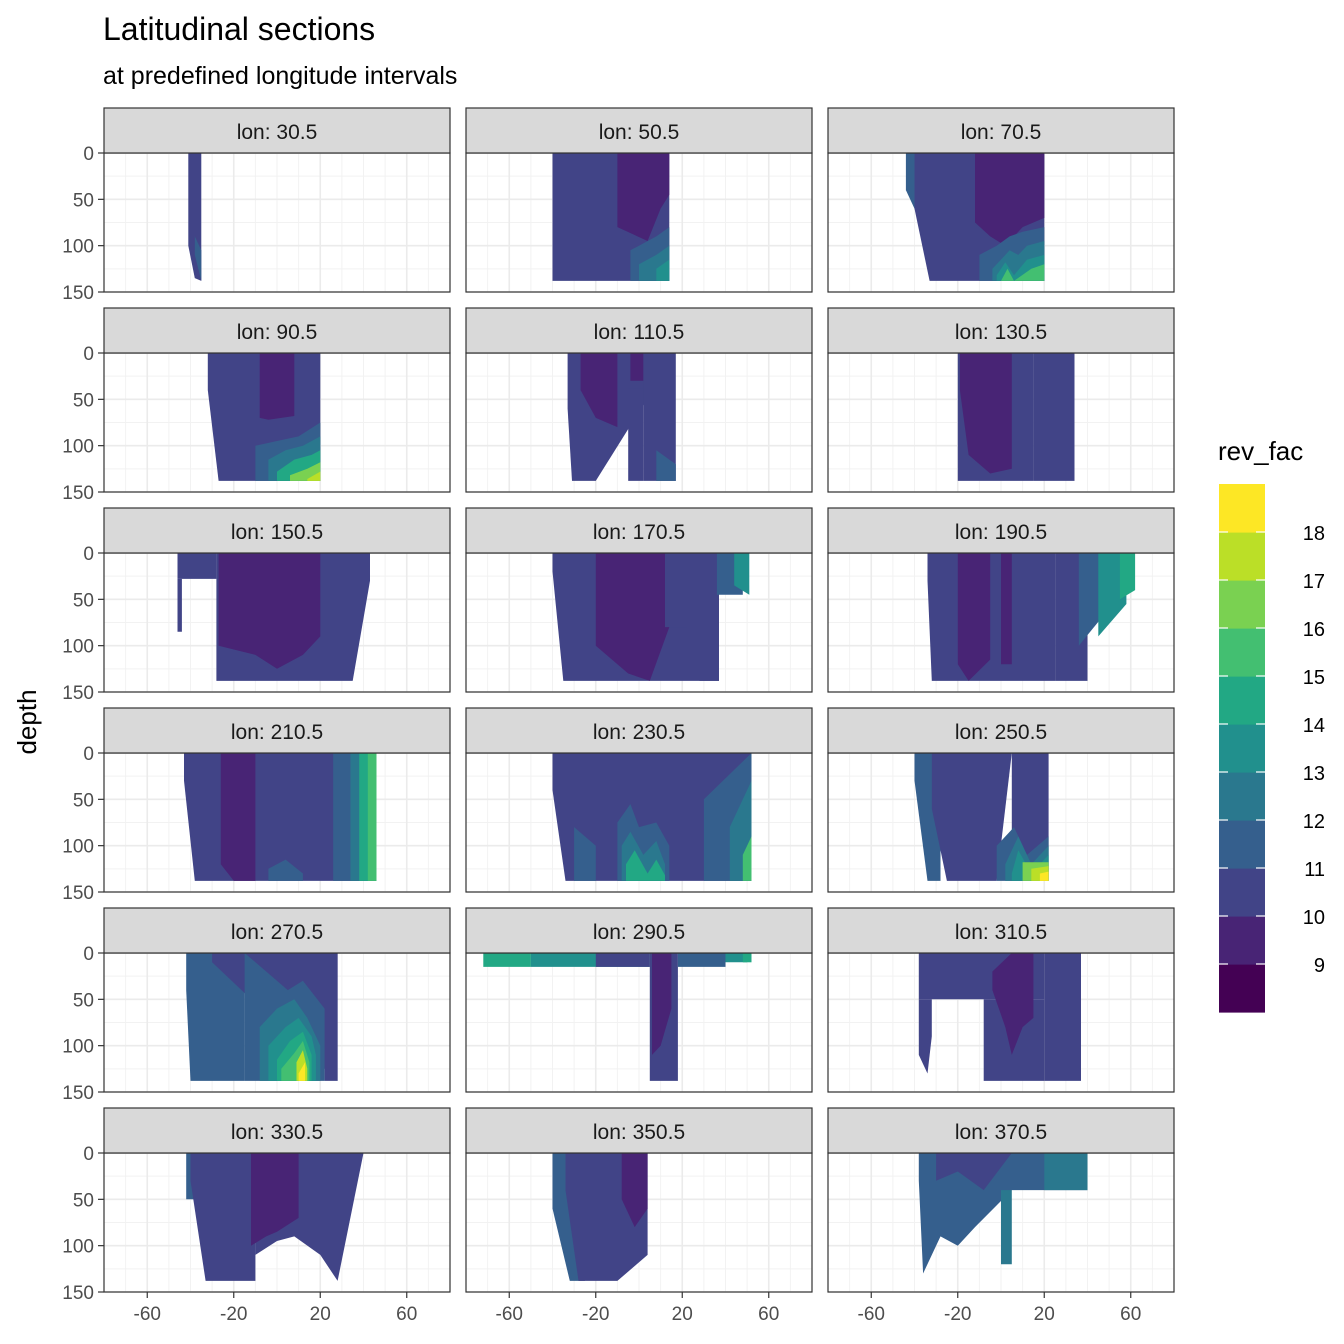 This screenshot has width=1344, height=1344. I want to click on facet-panel: lon: 230.5, so click(639, 800).